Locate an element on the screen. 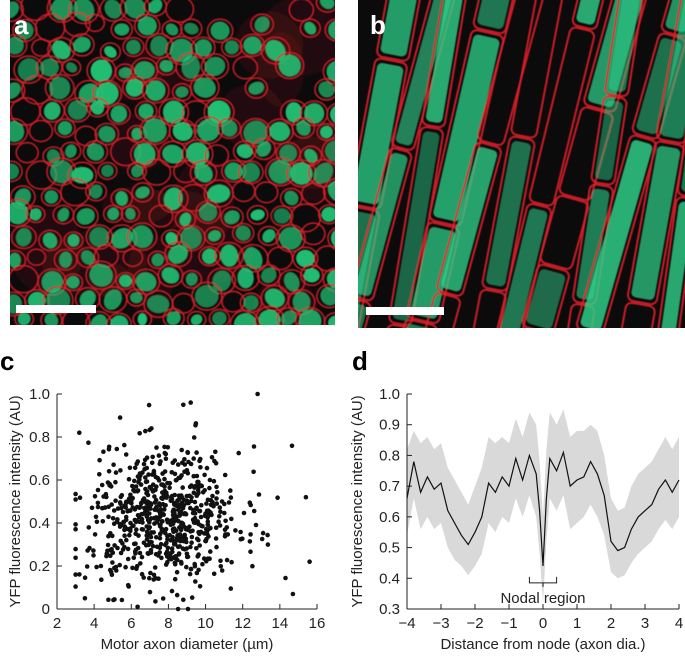 This screenshot has width=685, height=660. x-tick-label: 2 is located at coordinates (57, 623).